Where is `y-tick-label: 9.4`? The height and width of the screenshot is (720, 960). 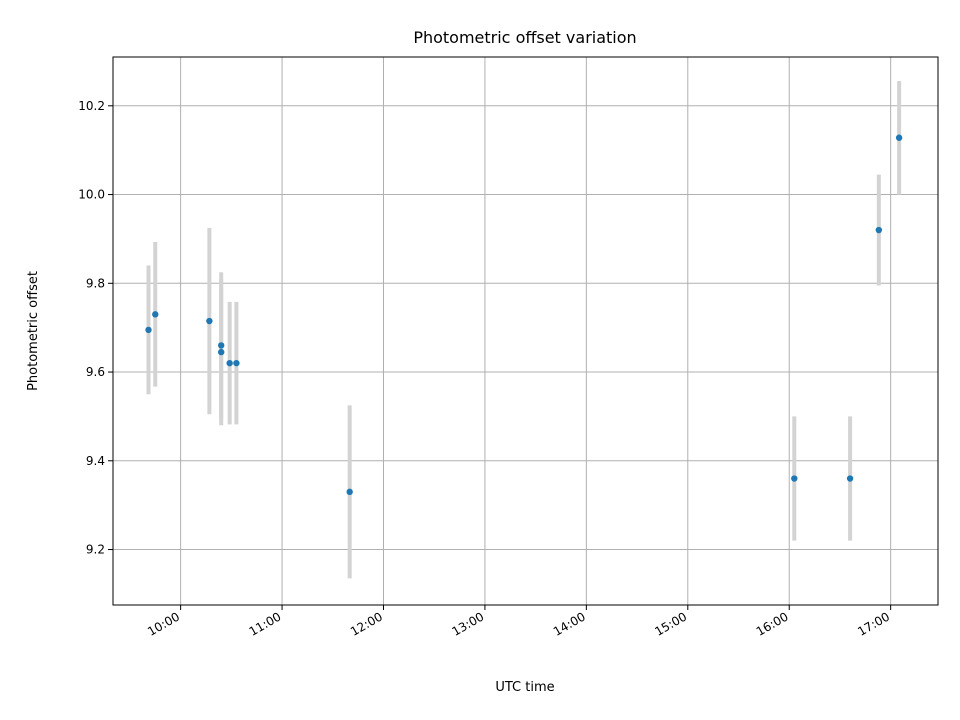
y-tick-label: 9.4 is located at coordinates (95, 461).